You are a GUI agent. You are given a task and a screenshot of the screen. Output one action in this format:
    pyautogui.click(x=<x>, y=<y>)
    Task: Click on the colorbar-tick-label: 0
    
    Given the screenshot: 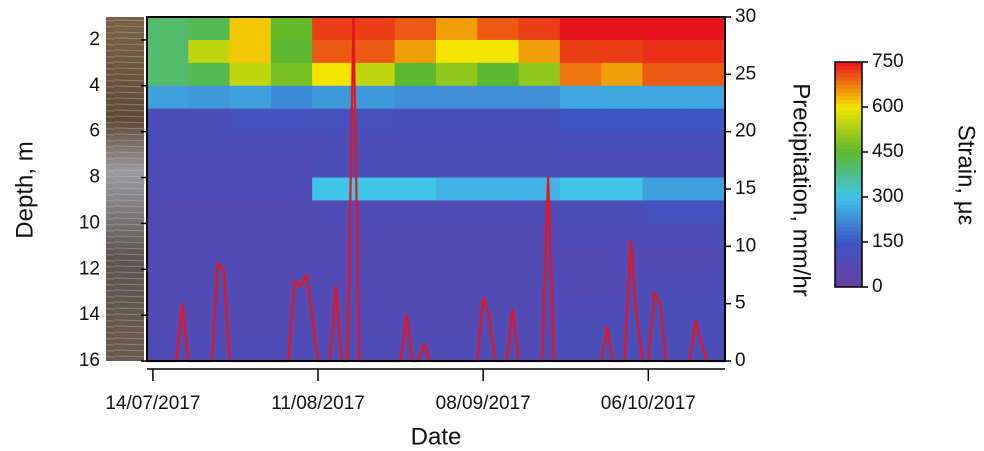 What is the action you would take?
    pyautogui.click(x=877, y=286)
    